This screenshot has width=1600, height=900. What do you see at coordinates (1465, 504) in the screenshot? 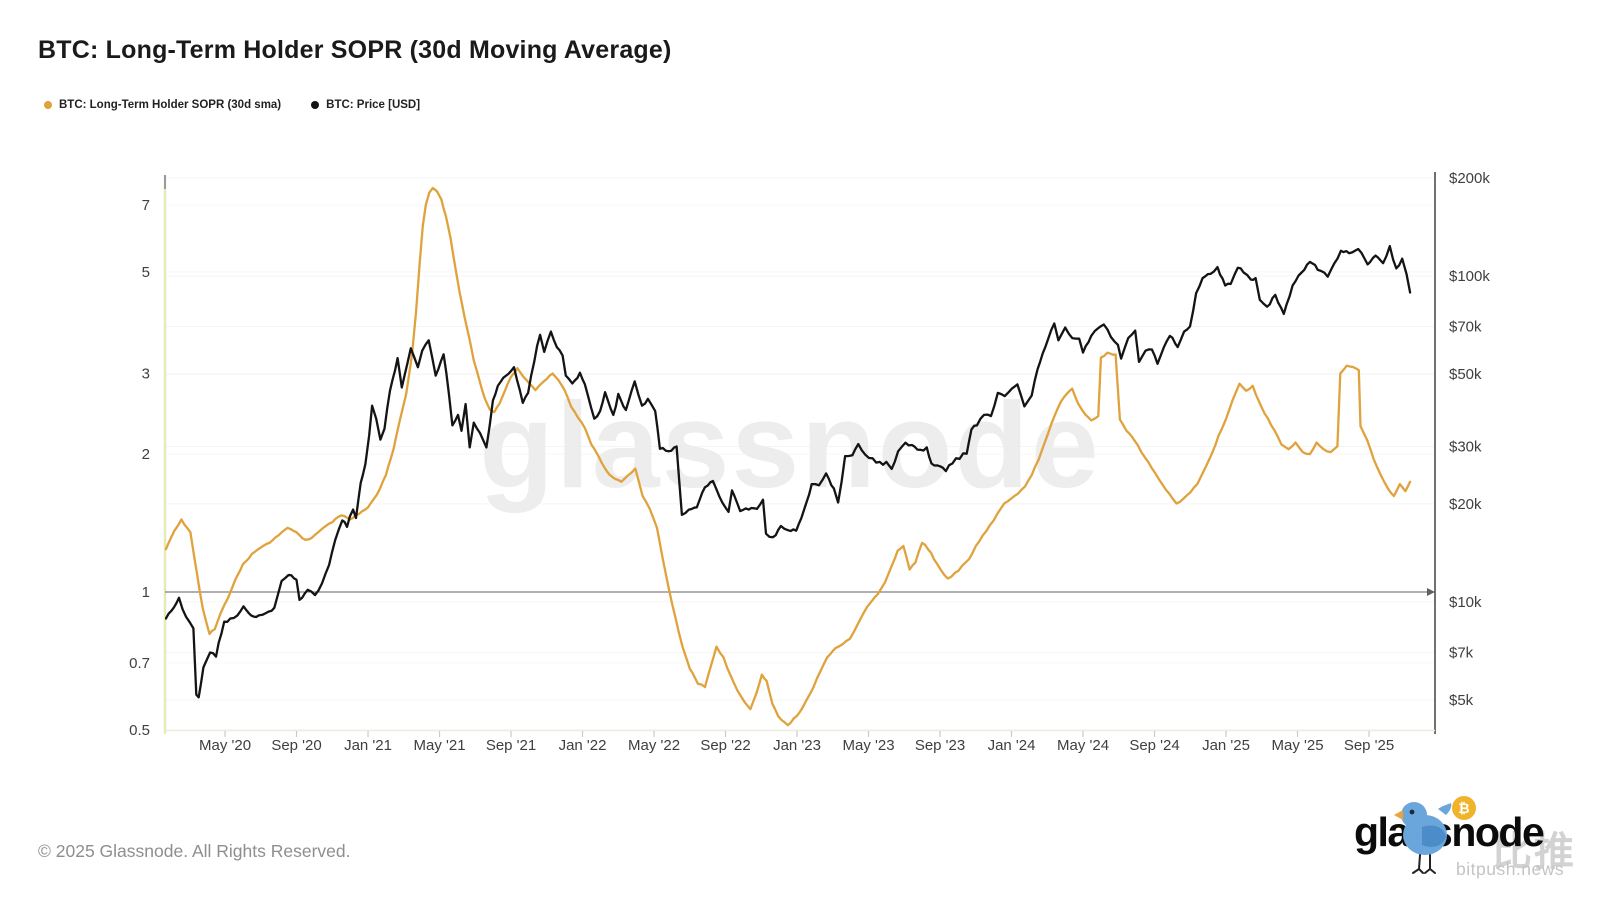
I see `y-right-tick-label: $20k` at bounding box center [1465, 504].